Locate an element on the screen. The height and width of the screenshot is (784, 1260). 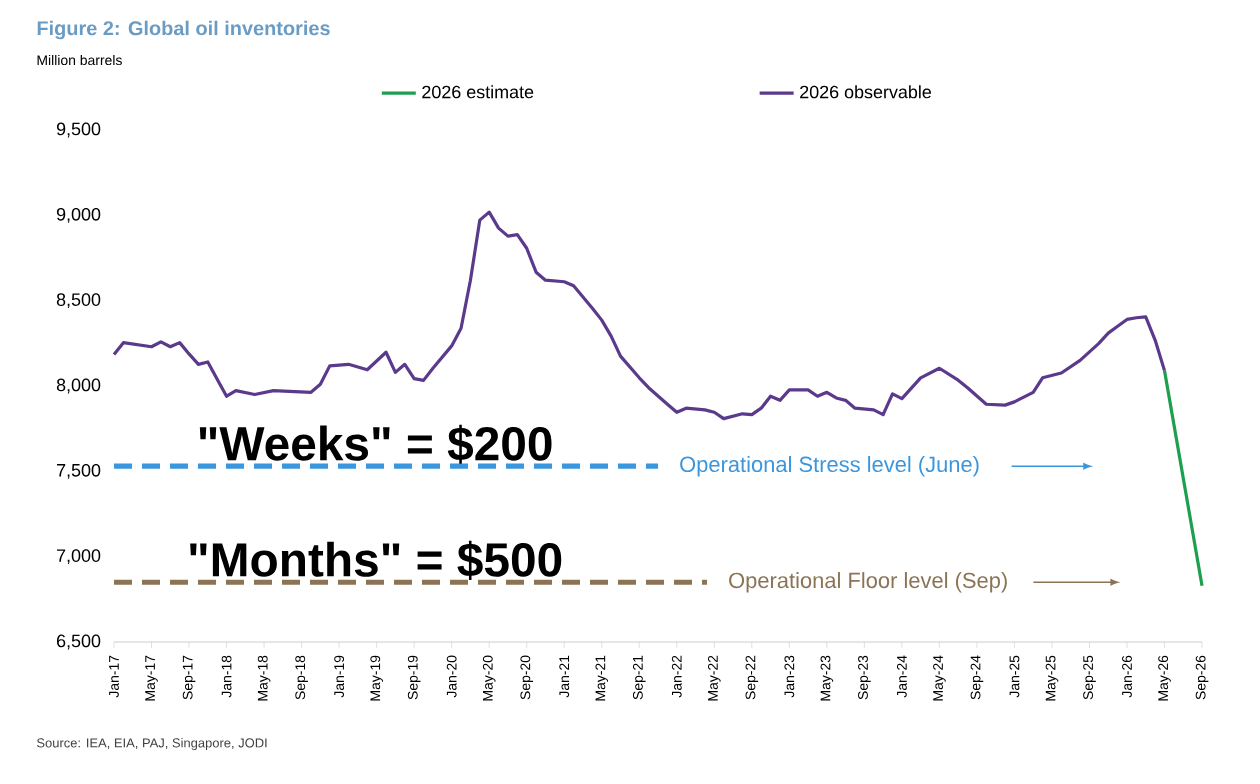
legend-label: 2026 estimate is located at coordinates (478, 92).